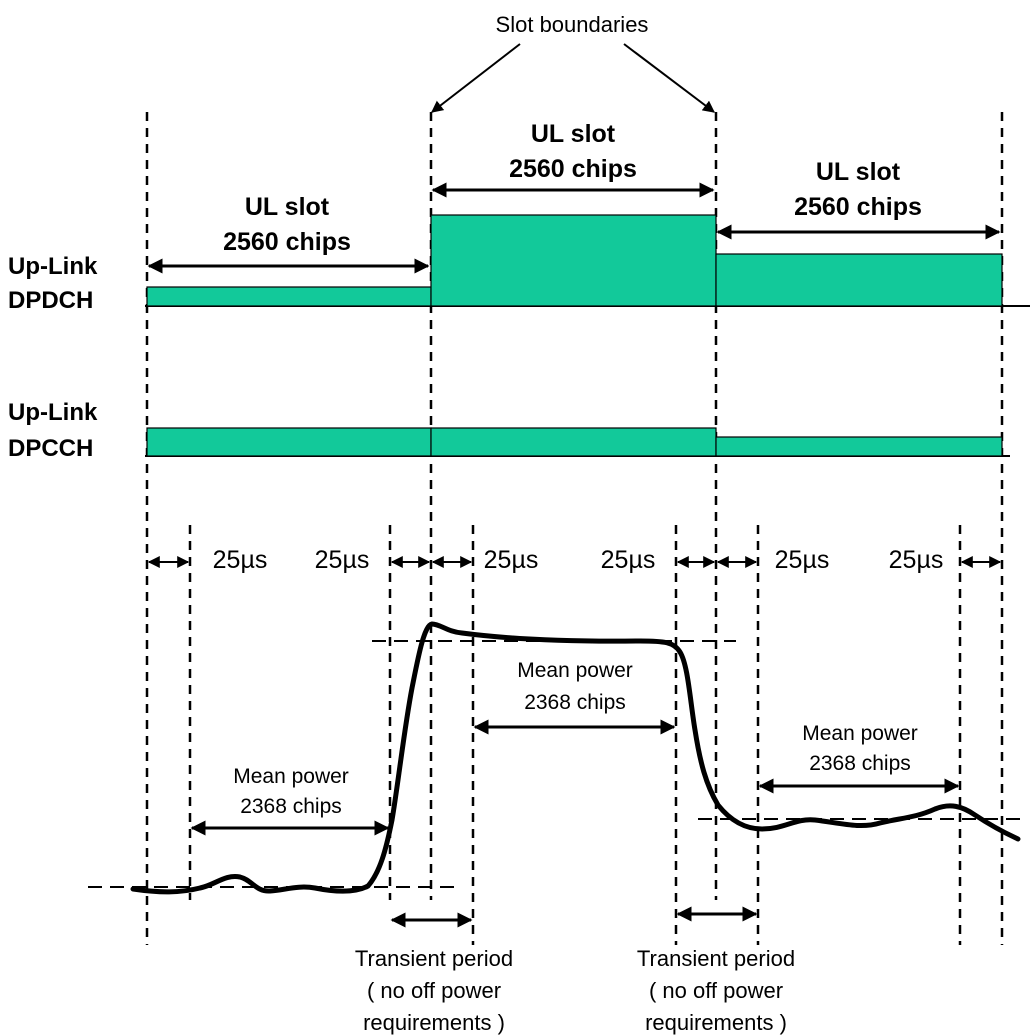 This screenshot has width=1030, height=1035. Describe the element at coordinates (860, 733) in the screenshot. I see `mean-power-3-line1: Mean power` at that location.